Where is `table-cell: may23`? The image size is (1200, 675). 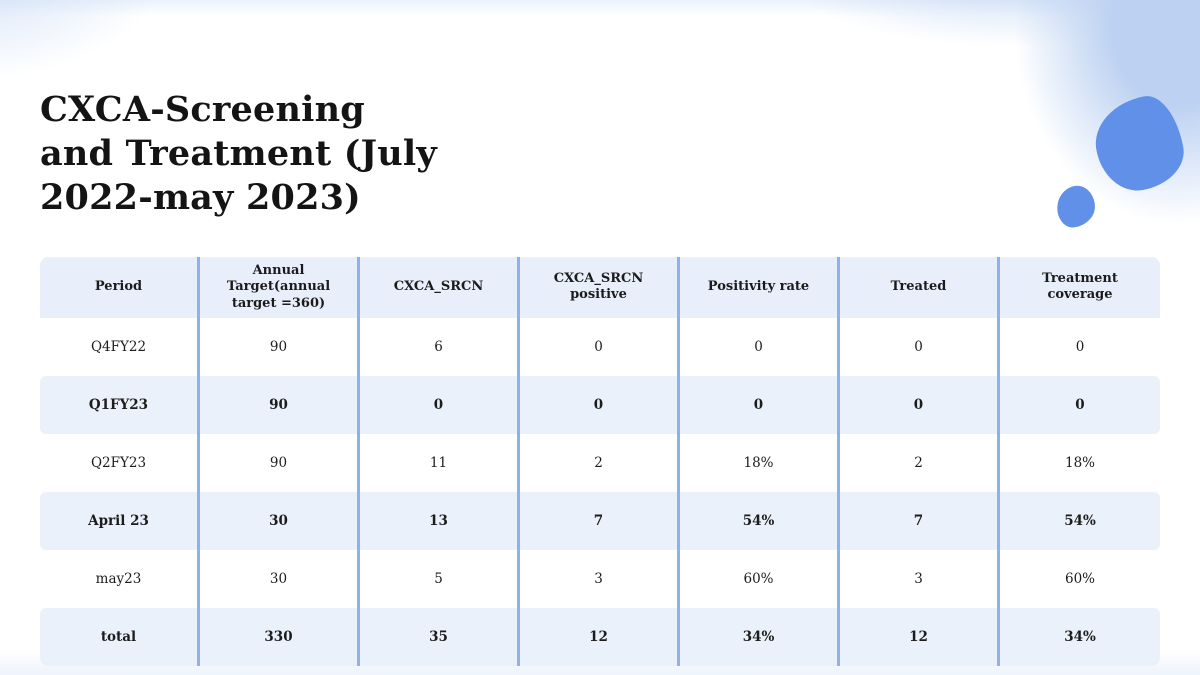 table-cell: may23 is located at coordinates (120, 578).